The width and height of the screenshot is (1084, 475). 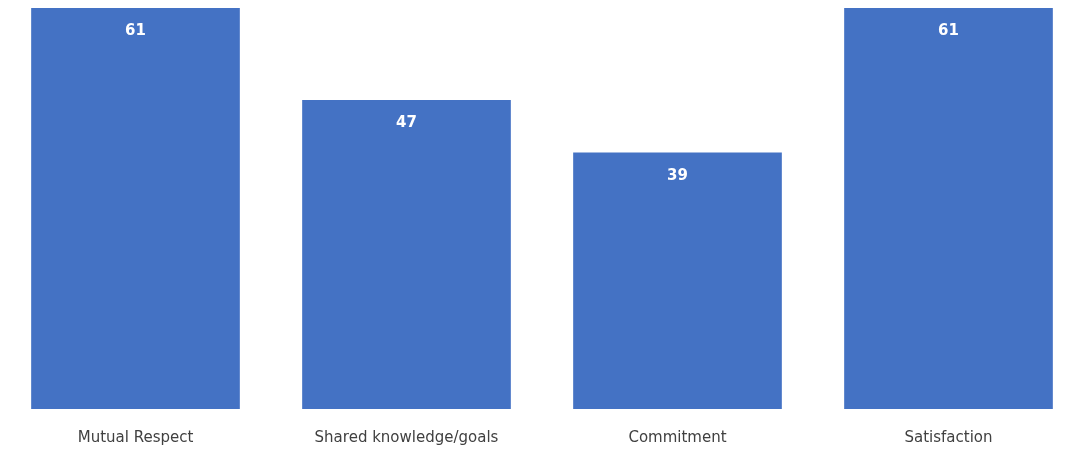 What do you see at coordinates (677, 175) in the screenshot?
I see `data-label: 39` at bounding box center [677, 175].